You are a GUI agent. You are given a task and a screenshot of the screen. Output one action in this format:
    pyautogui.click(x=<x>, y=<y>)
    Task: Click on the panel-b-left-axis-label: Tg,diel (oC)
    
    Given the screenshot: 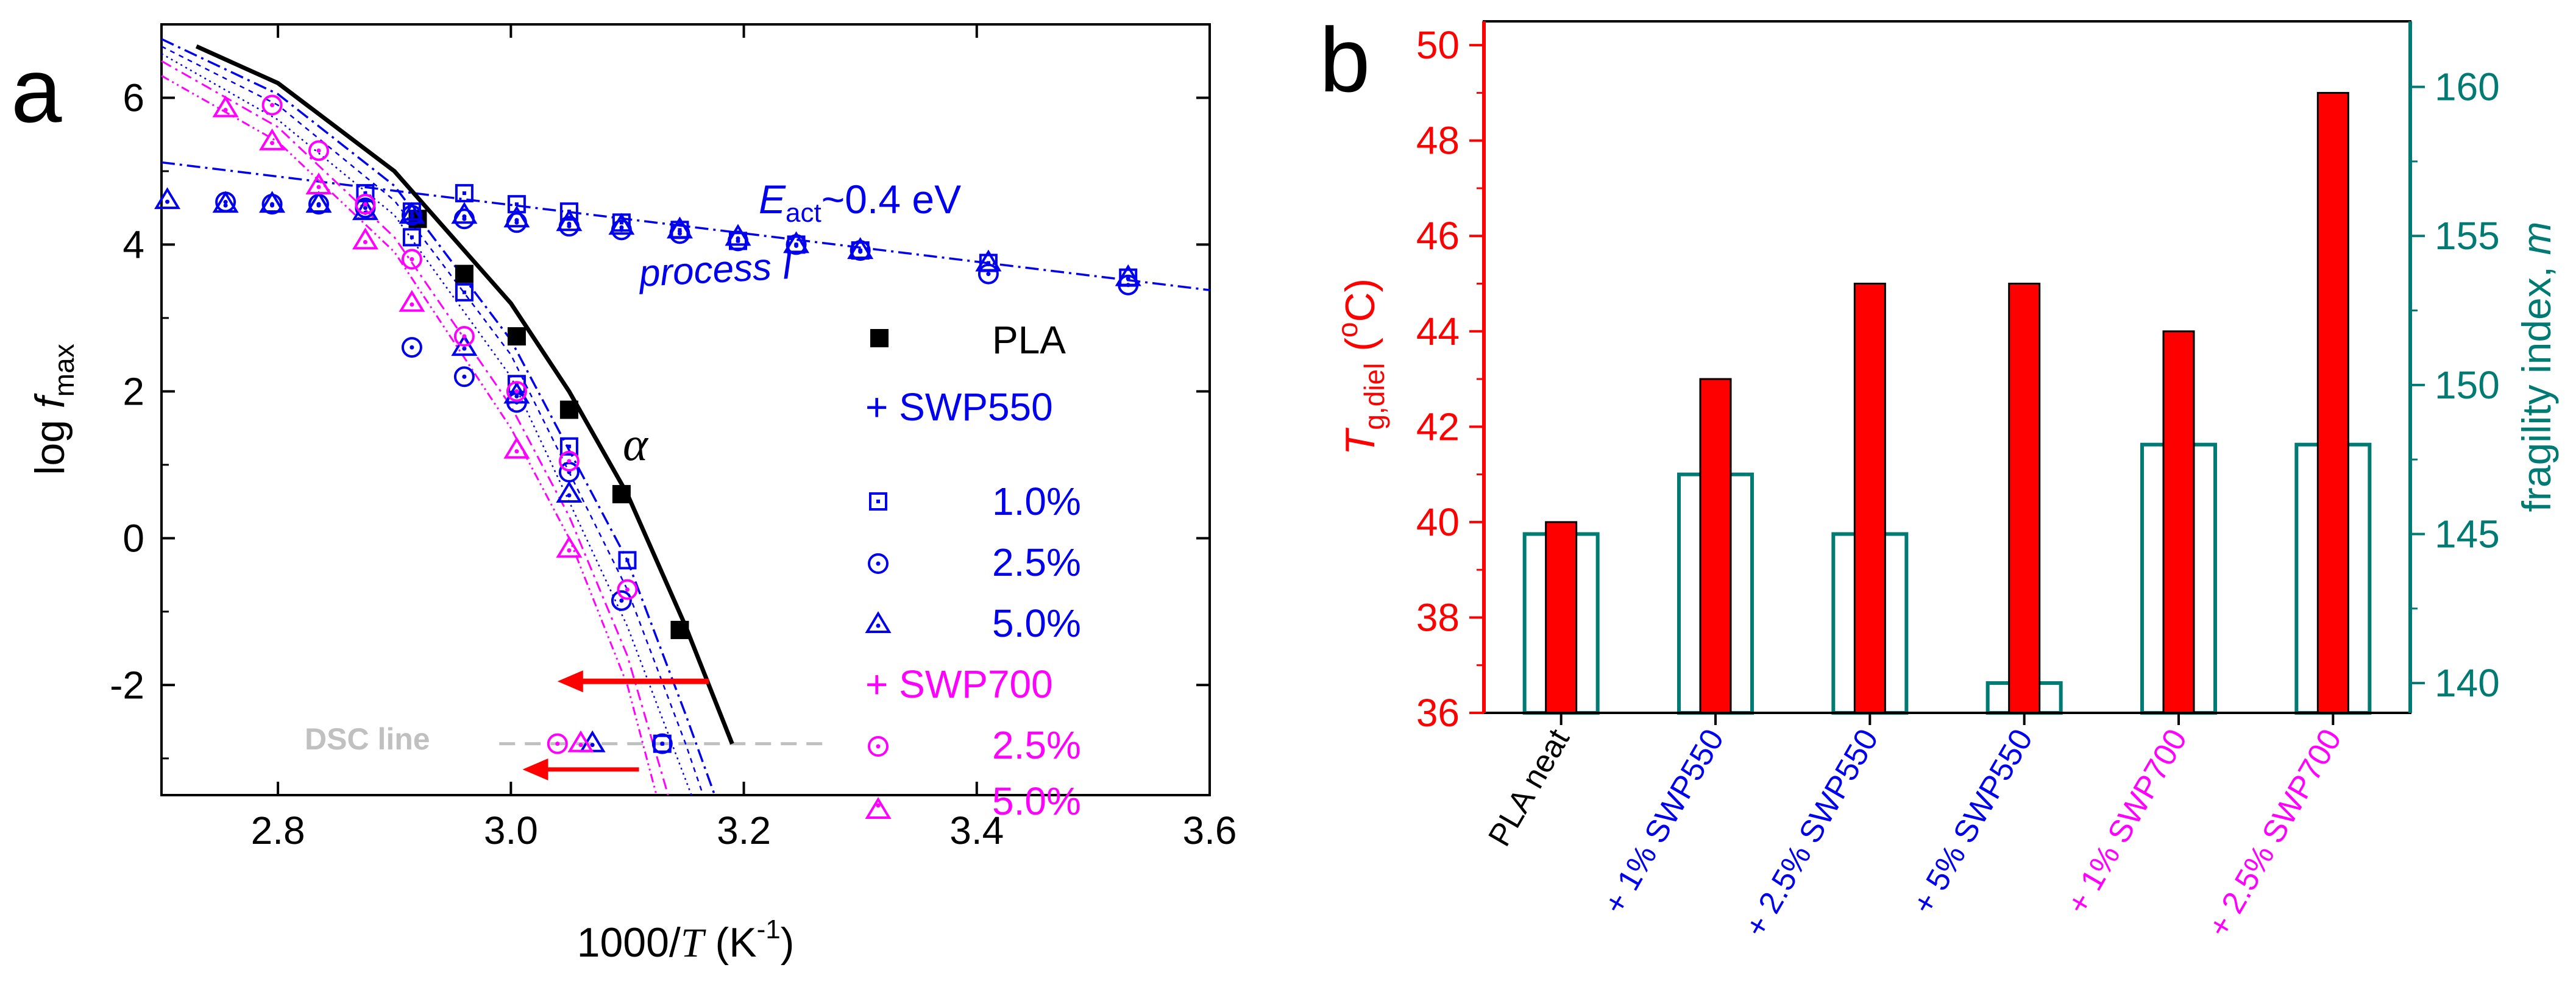 What is the action you would take?
    pyautogui.click(x=1361, y=366)
    